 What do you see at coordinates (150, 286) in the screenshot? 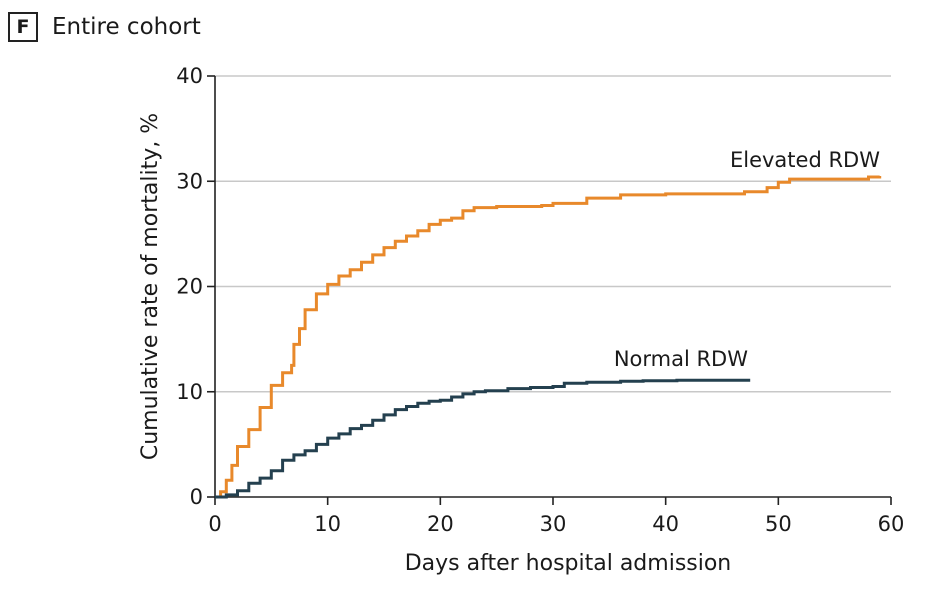
I see `y-axis-title: Cumulative rate of mortality, %` at bounding box center [150, 286].